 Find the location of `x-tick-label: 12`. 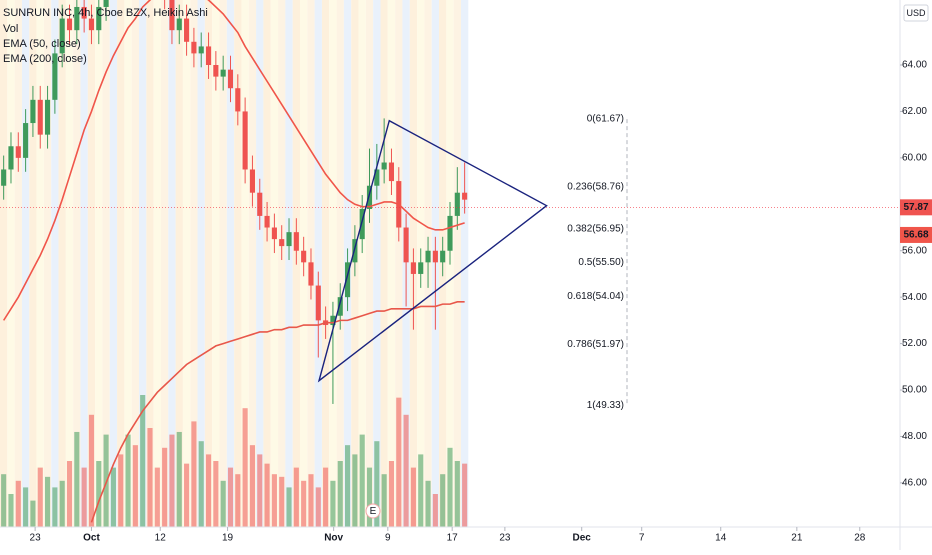

x-tick-label: 12 is located at coordinates (161, 538).